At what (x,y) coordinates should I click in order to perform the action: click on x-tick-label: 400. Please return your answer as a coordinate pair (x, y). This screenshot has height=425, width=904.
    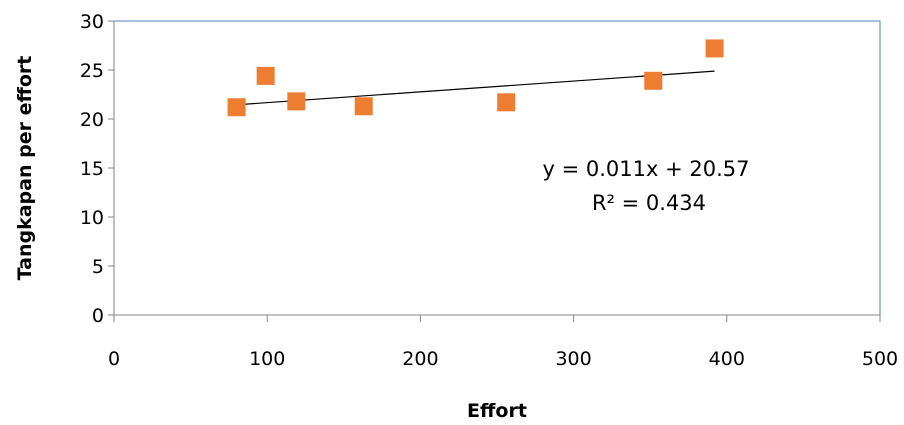
    Looking at the image, I should click on (727, 359).